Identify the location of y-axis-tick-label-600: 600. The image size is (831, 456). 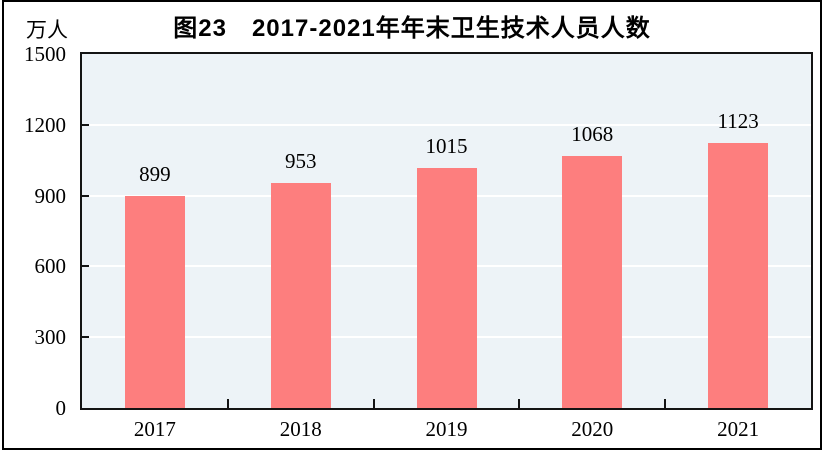
(50, 266).